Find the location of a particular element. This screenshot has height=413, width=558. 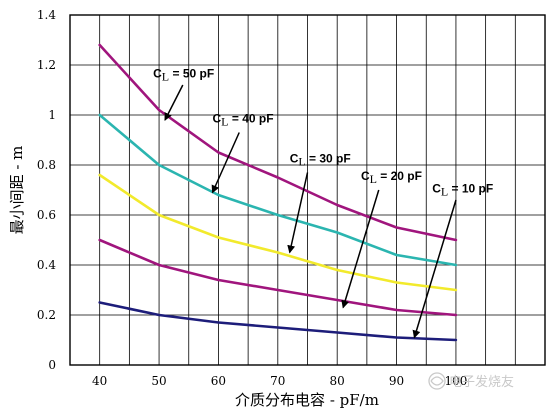

x-tick-label: 70 is located at coordinates (277, 381).